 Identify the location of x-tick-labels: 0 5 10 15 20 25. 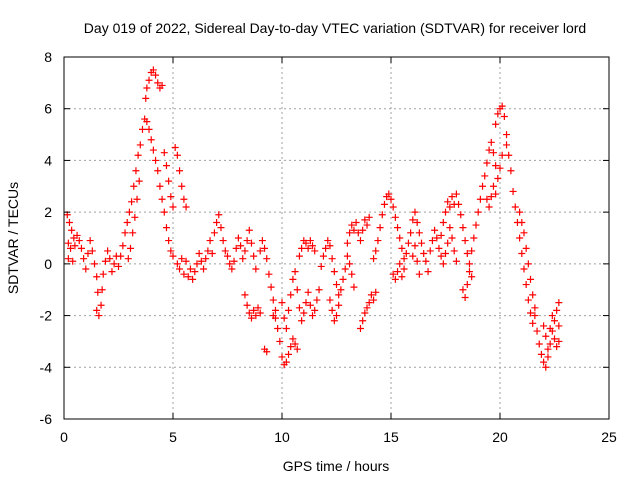
(338, 437).